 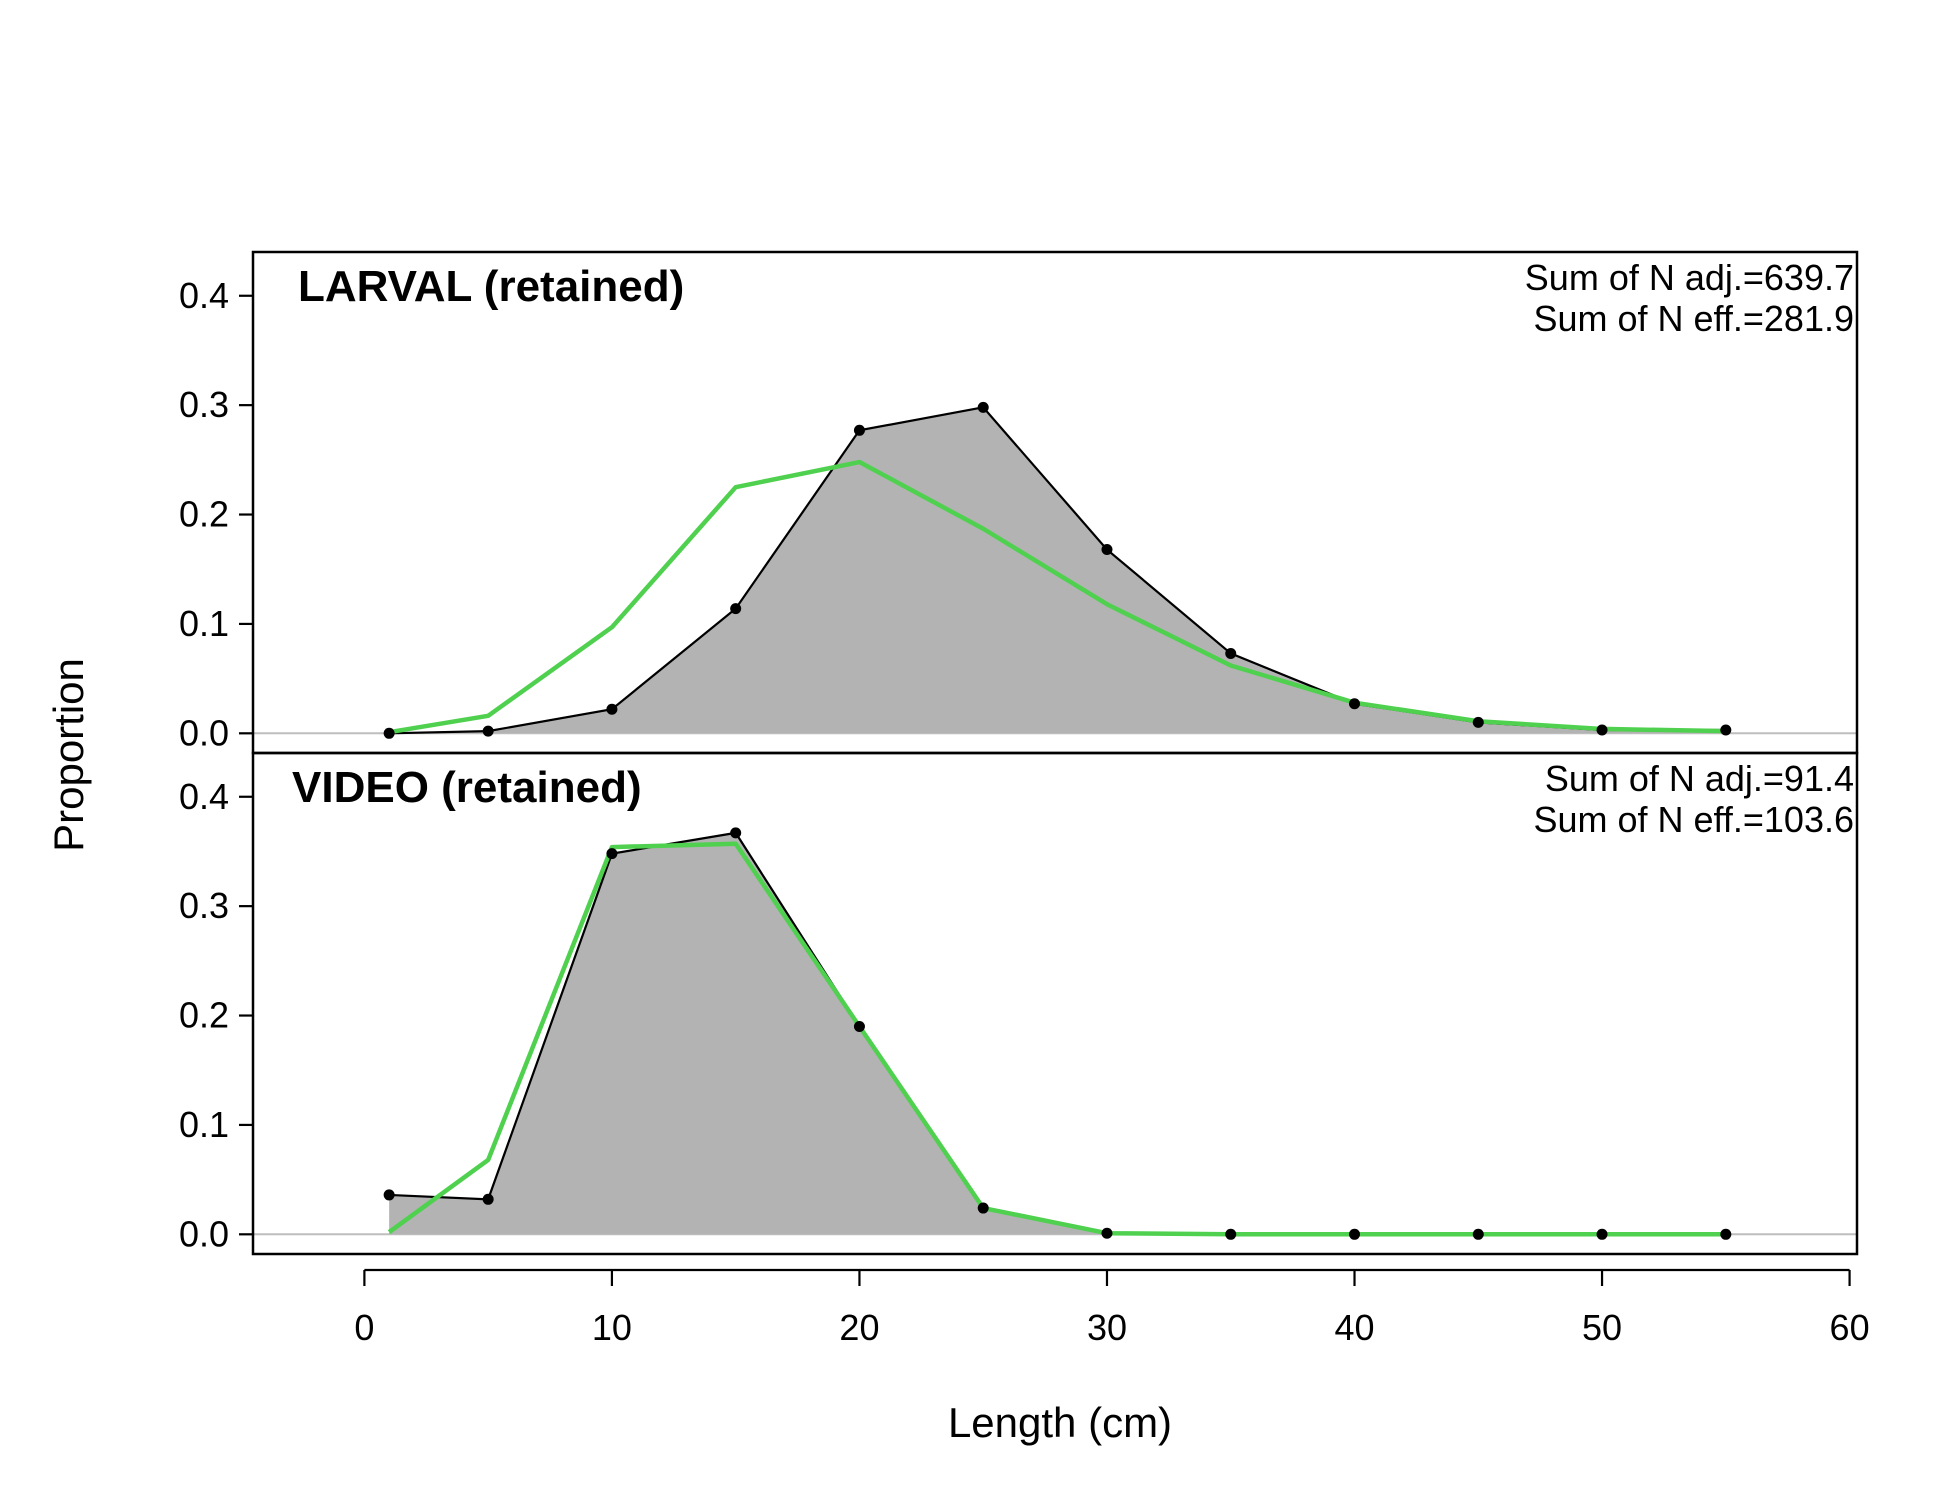 What do you see at coordinates (1693, 819) in the screenshot?
I see `panel-annotation: Sum of N eff.=103.6` at bounding box center [1693, 819].